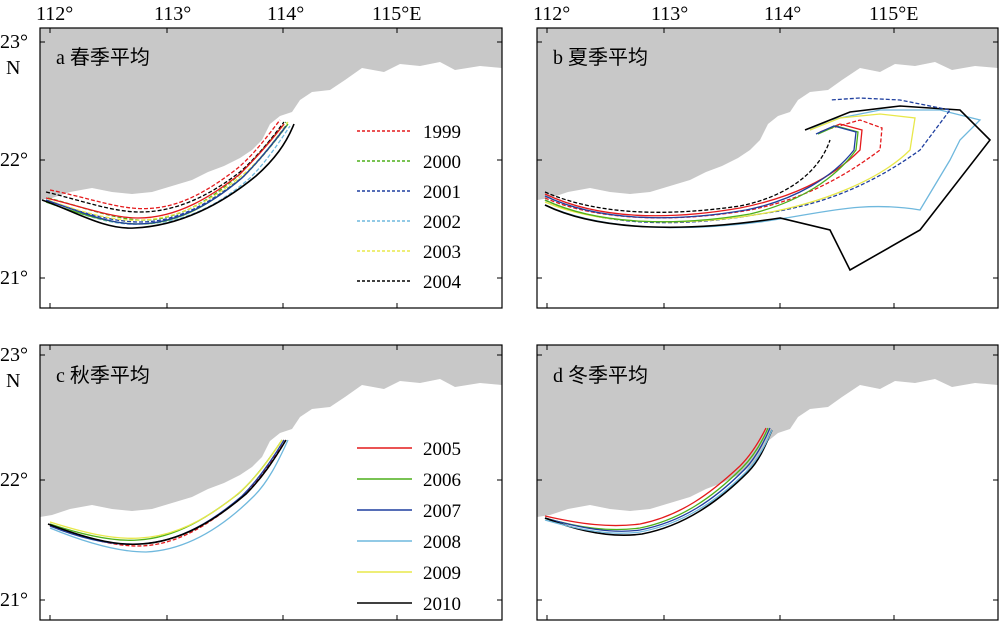 The height and width of the screenshot is (625, 1000). What do you see at coordinates (103, 57) in the screenshot?
I see `panel-title: a 春季平均` at bounding box center [103, 57].